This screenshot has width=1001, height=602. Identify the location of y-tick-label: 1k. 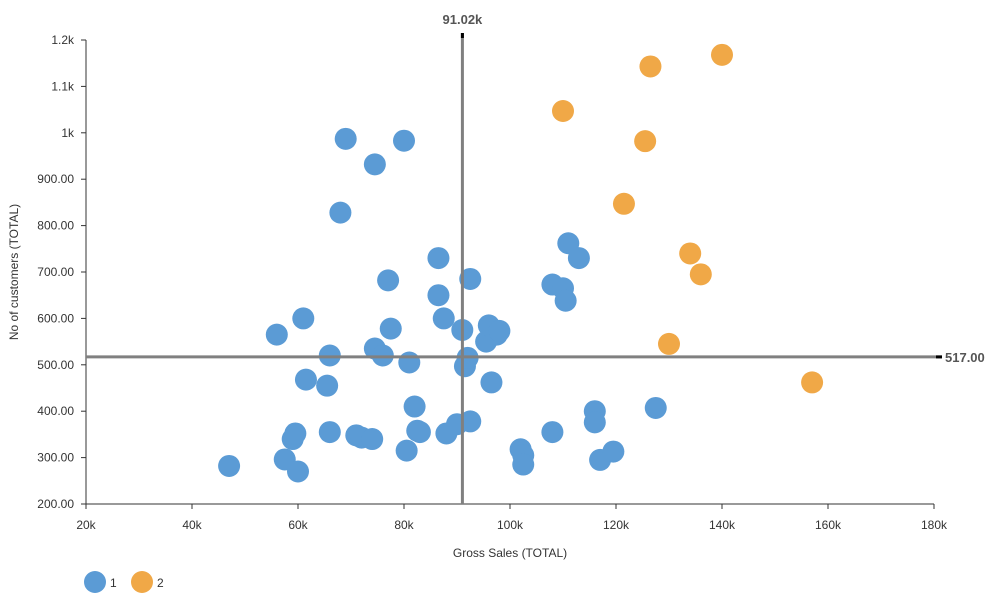
(68, 133).